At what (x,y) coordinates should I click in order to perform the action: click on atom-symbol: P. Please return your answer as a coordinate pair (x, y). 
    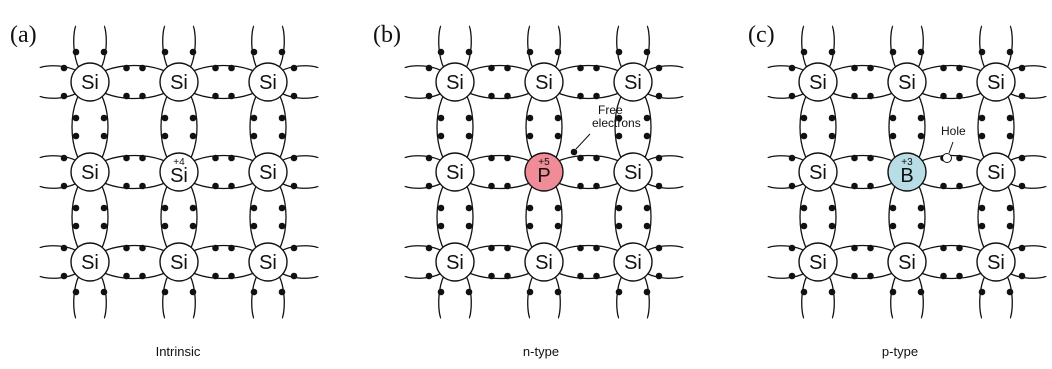
    Looking at the image, I should click on (543, 176).